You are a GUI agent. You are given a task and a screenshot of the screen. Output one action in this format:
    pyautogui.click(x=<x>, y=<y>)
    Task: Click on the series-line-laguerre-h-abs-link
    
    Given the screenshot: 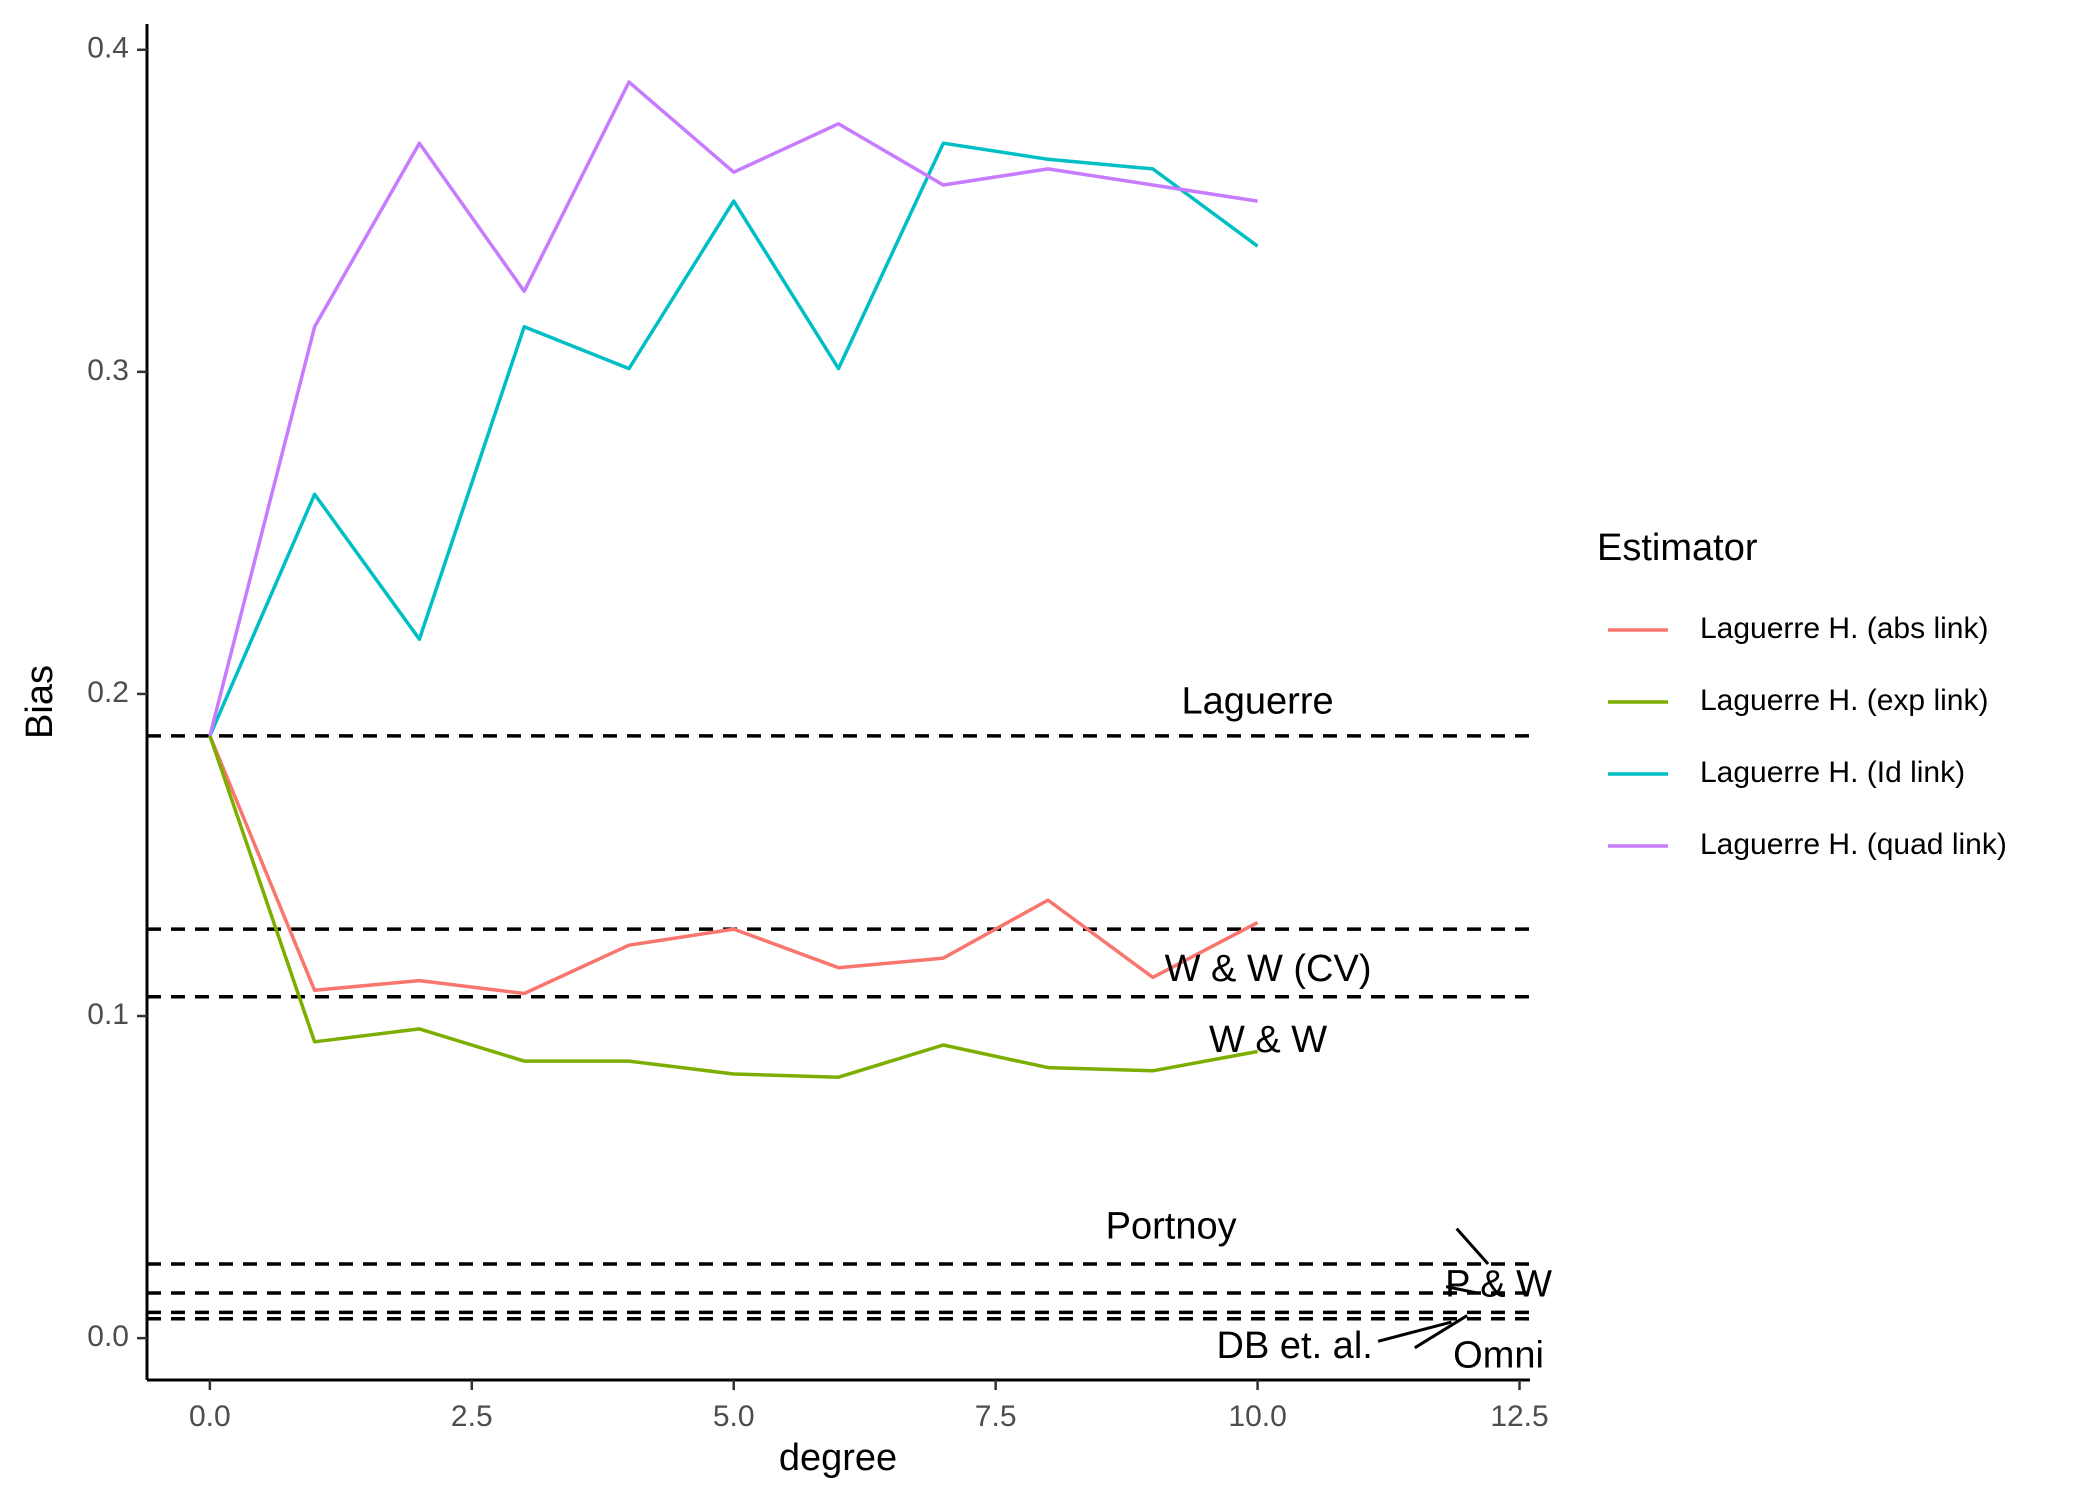 What is the action you would take?
    pyautogui.click(x=733, y=865)
    